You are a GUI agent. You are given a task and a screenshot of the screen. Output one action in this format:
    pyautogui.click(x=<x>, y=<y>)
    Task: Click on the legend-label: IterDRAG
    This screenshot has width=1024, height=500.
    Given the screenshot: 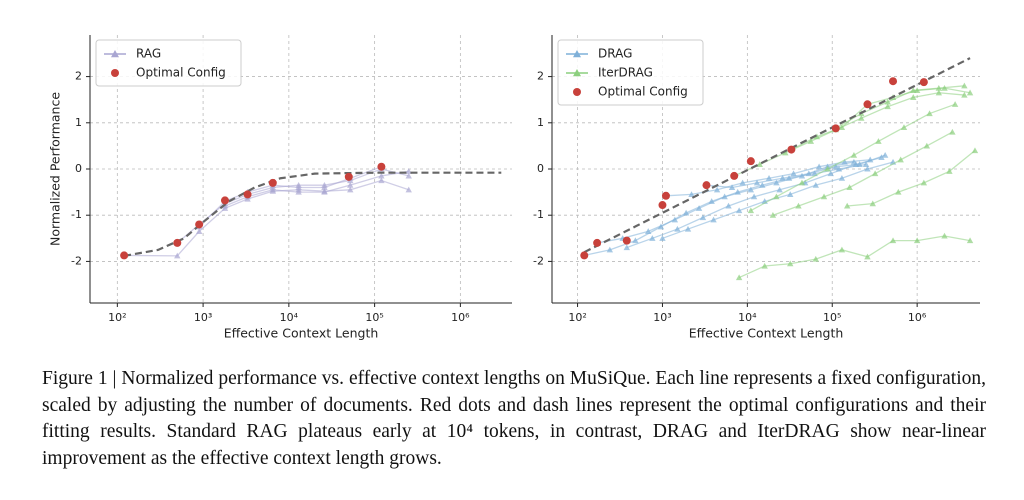 What is the action you would take?
    pyautogui.click(x=625, y=73)
    